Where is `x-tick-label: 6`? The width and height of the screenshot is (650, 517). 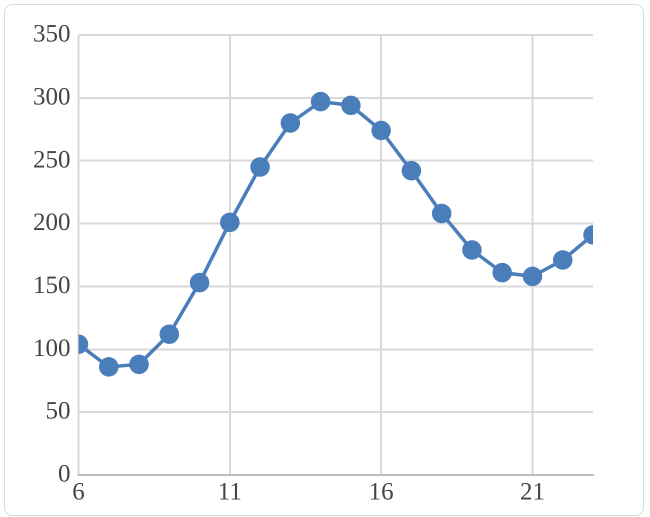 x-tick-label: 6 is located at coordinates (78, 492).